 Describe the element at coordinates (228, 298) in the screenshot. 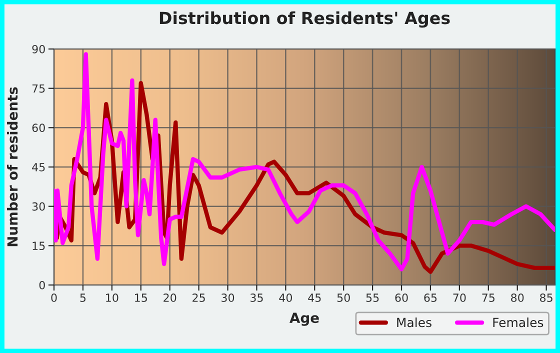

I see `x-tick-label: 30` at that location.